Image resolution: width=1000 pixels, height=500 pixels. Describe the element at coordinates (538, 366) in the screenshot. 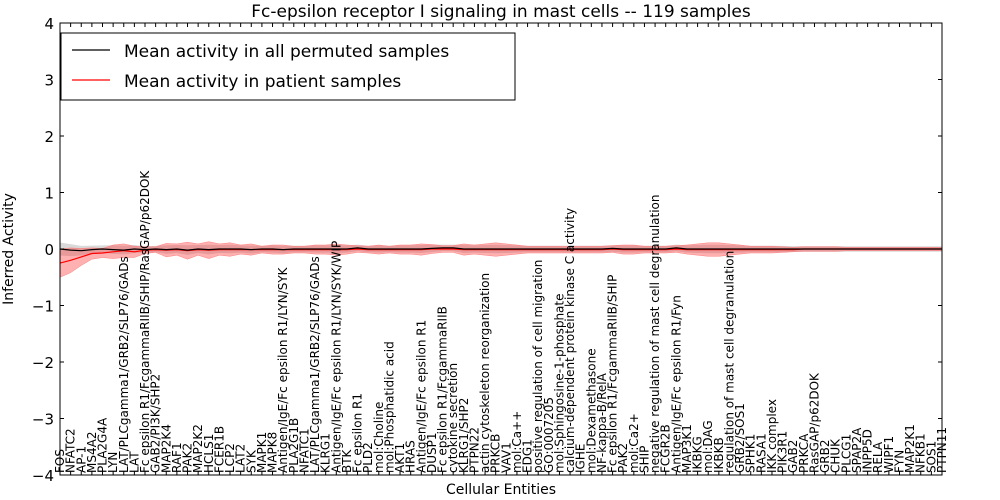

I see `x-tick-label: positive regulation of cell migration` at that location.